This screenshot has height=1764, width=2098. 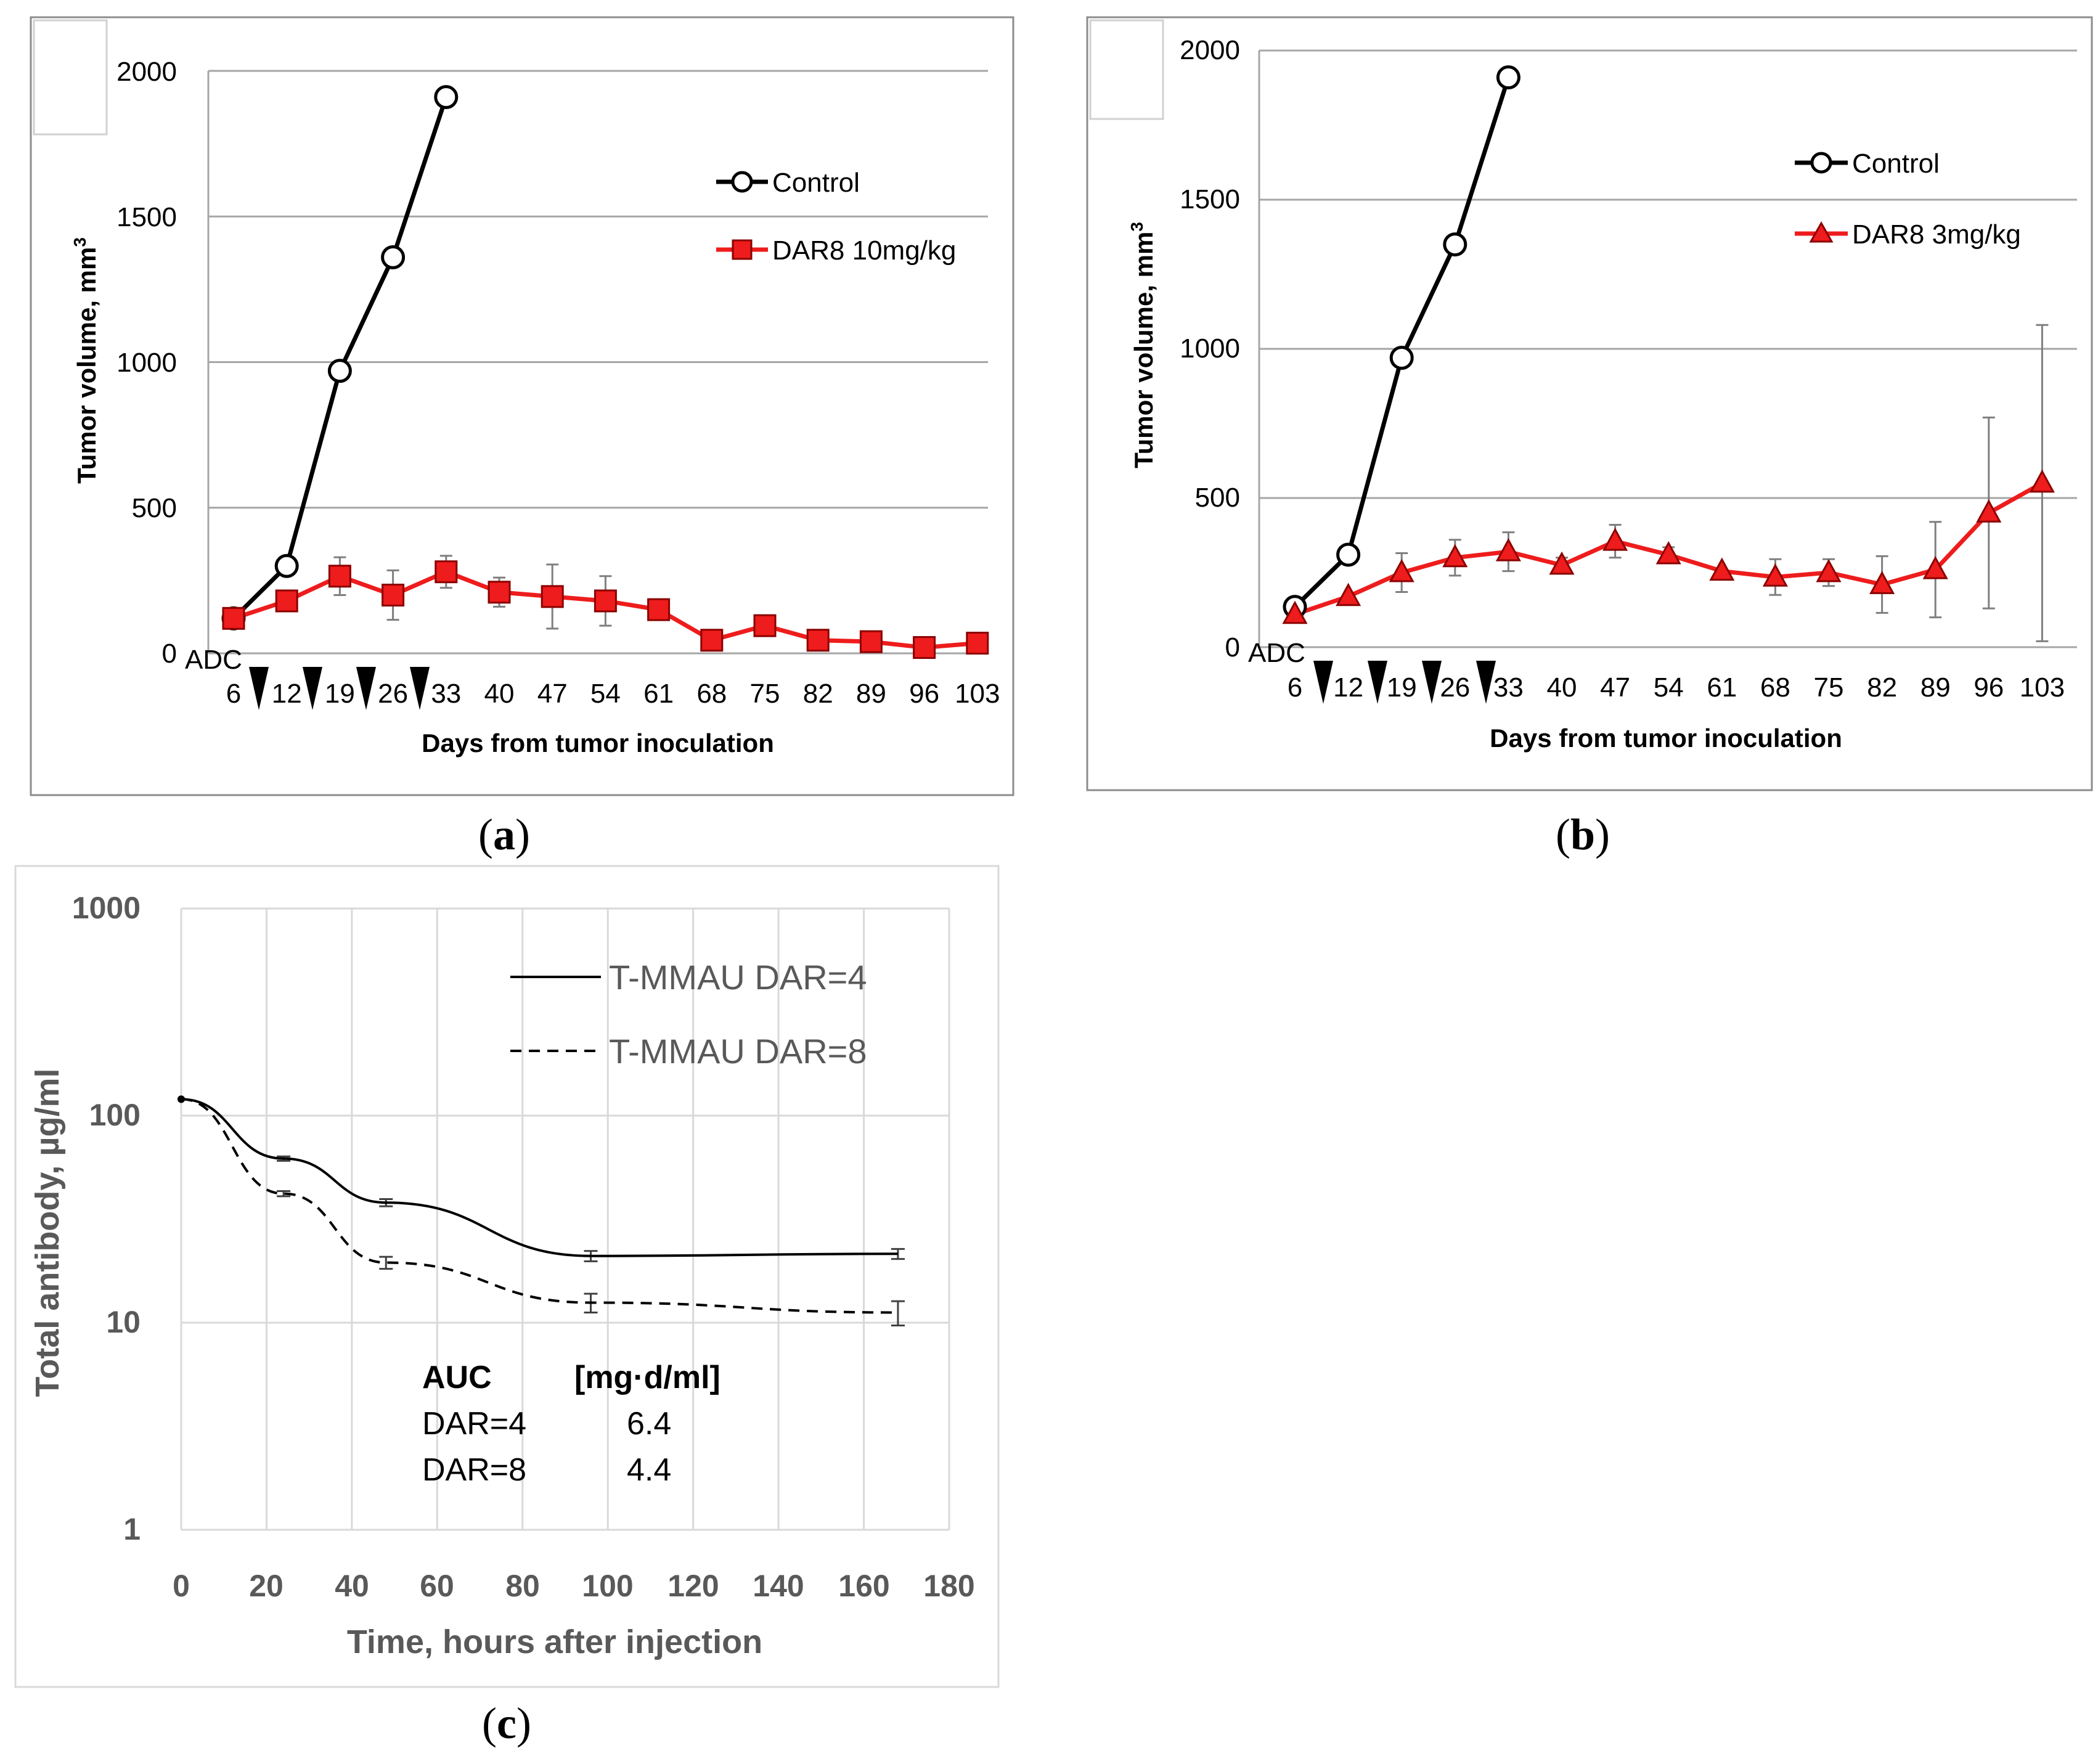 What do you see at coordinates (864, 1586) in the screenshot?
I see `x-tick: 160` at bounding box center [864, 1586].